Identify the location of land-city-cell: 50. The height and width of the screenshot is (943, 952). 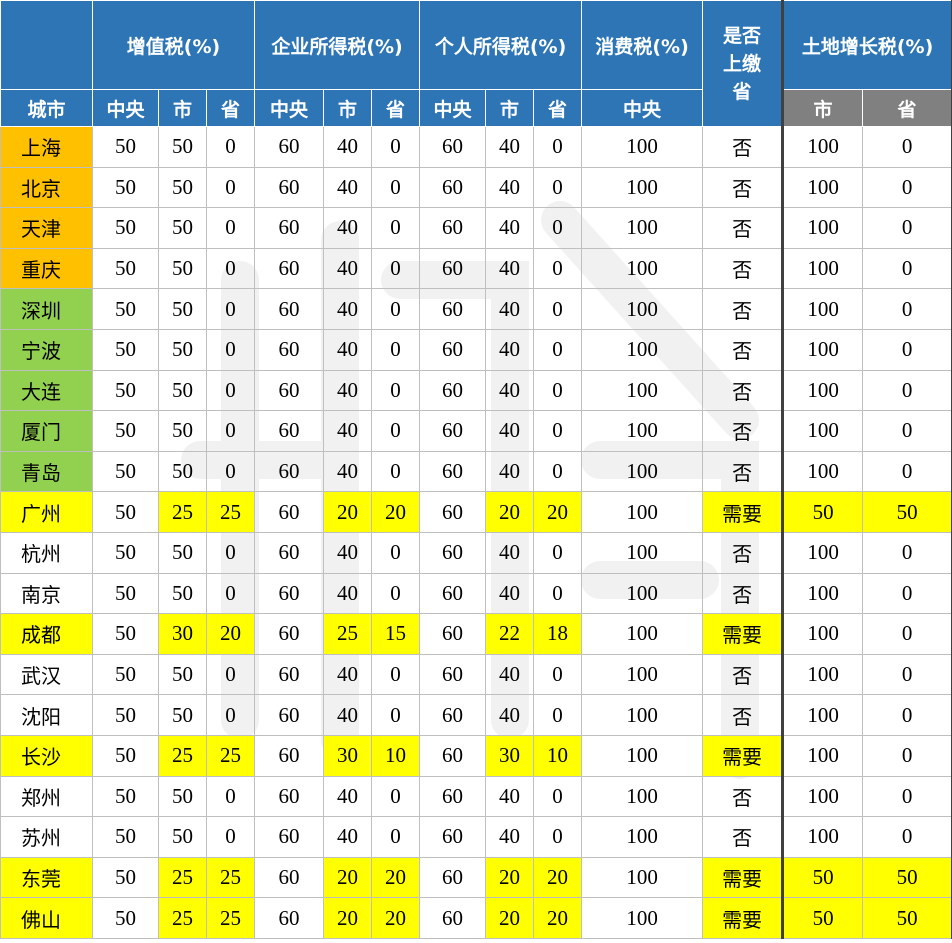
(822, 918).